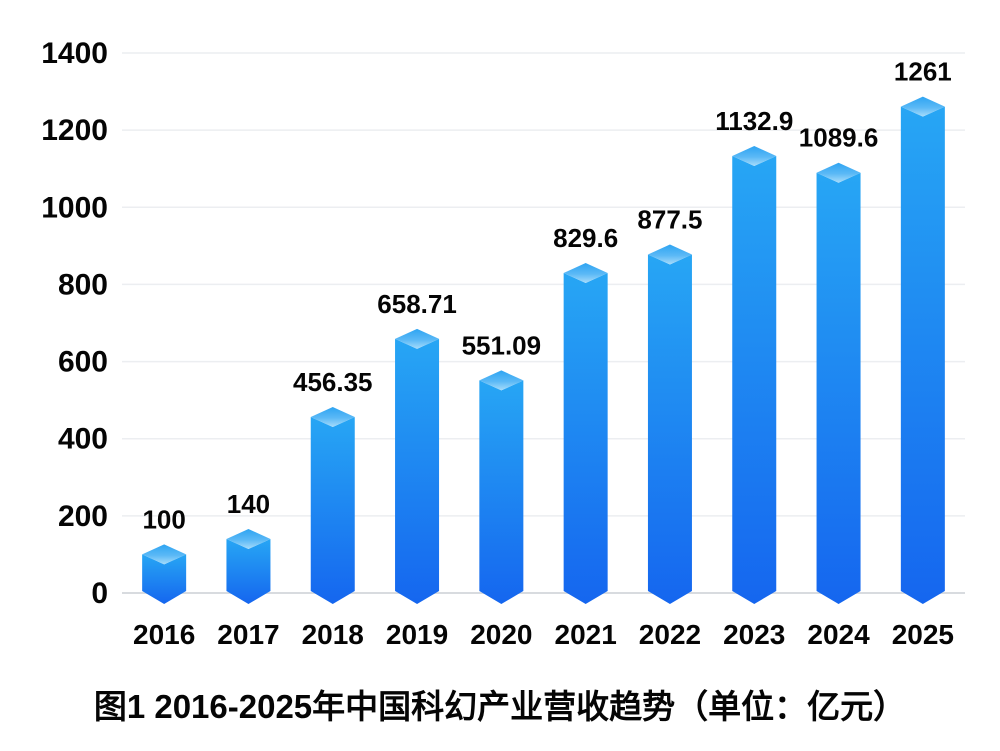 The image size is (1000, 751). What do you see at coordinates (754, 121) in the screenshot?
I see `value-label: 1132.9` at bounding box center [754, 121].